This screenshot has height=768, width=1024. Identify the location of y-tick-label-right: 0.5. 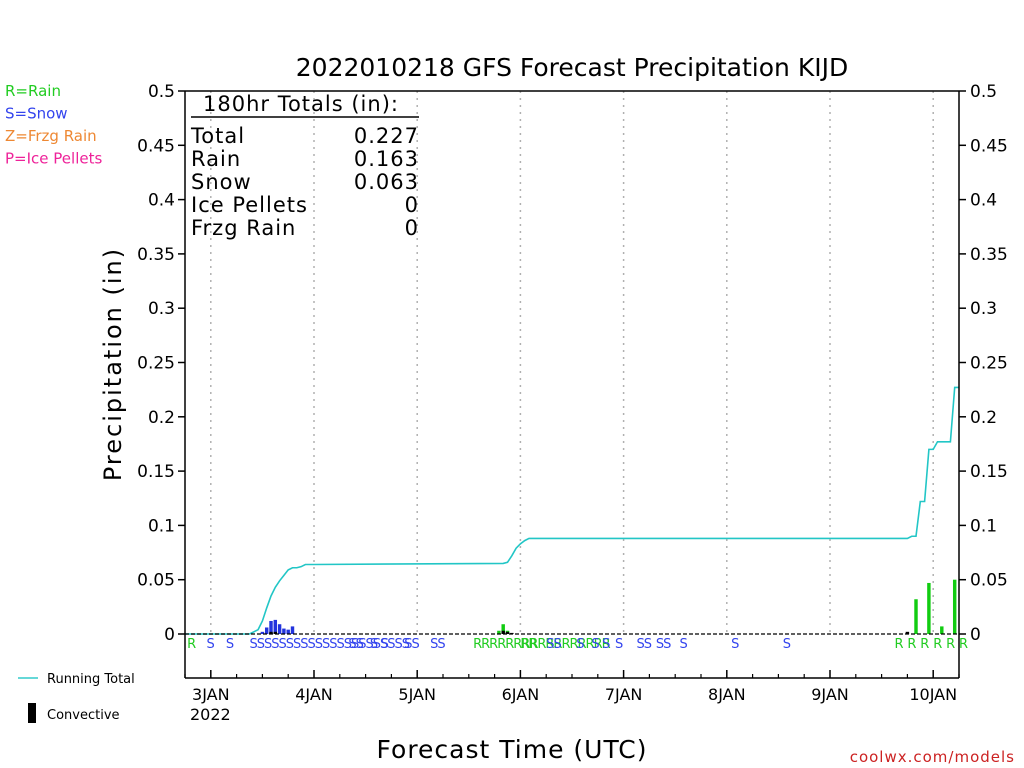
(983, 92).